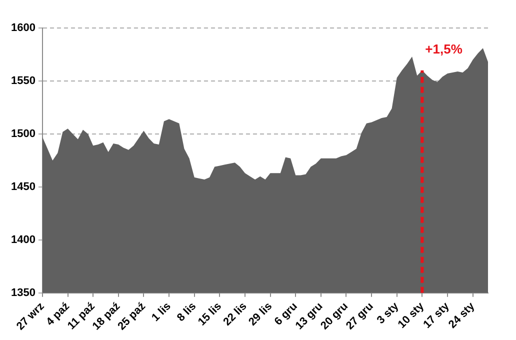 Image resolution: width=516 pixels, height=340 pixels. I want to click on y-tick-label: 1600, so click(23, 28).